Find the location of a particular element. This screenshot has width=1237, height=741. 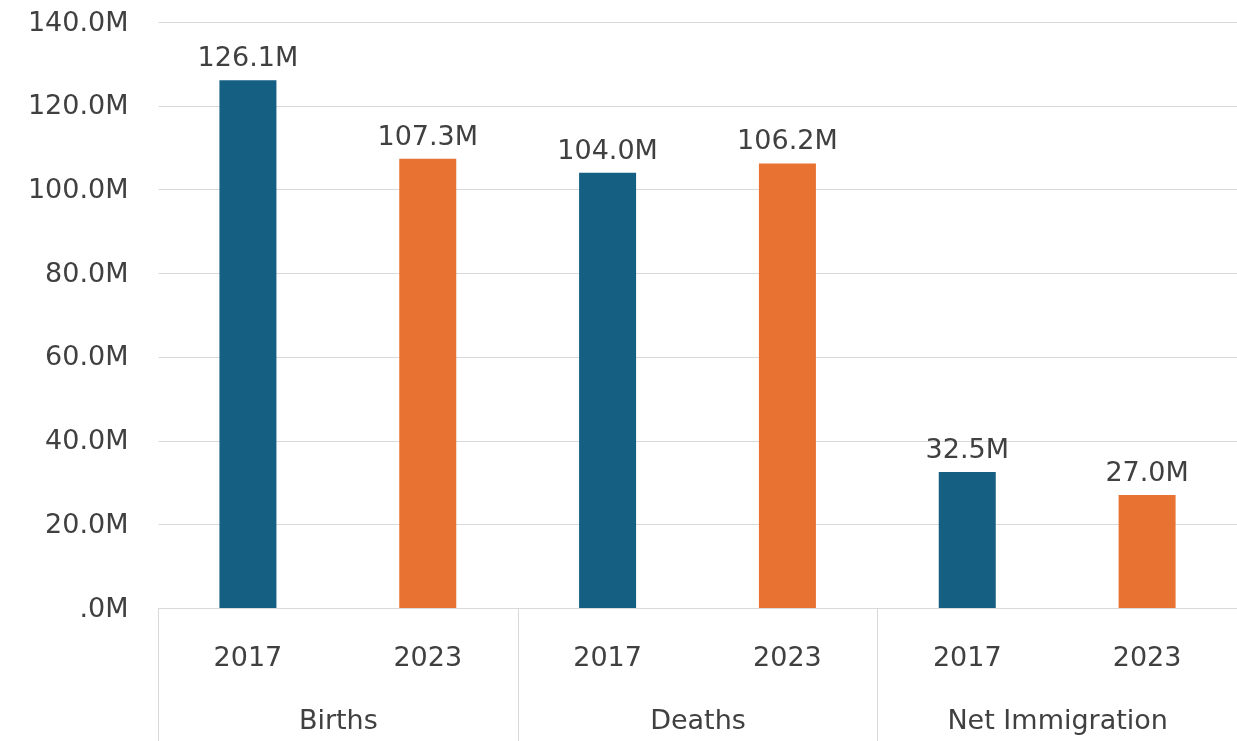

x-tick-label: Net Immigration is located at coordinates (1057, 719).